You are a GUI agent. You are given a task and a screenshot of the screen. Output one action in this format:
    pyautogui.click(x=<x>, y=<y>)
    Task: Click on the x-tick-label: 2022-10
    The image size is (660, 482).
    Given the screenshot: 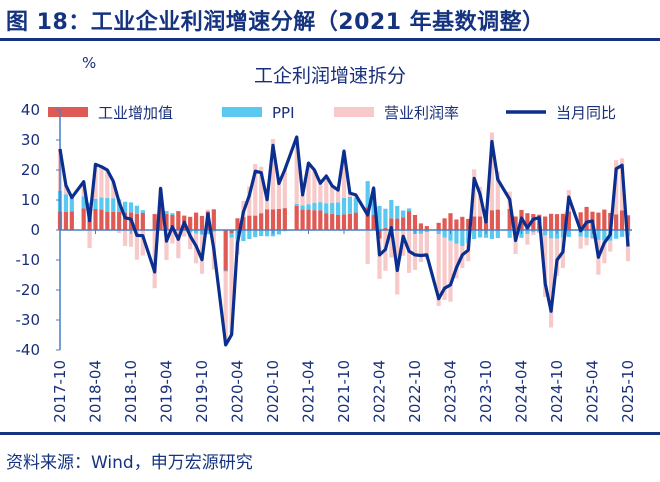 What is the action you would take?
    pyautogui.click(x=415, y=391)
    